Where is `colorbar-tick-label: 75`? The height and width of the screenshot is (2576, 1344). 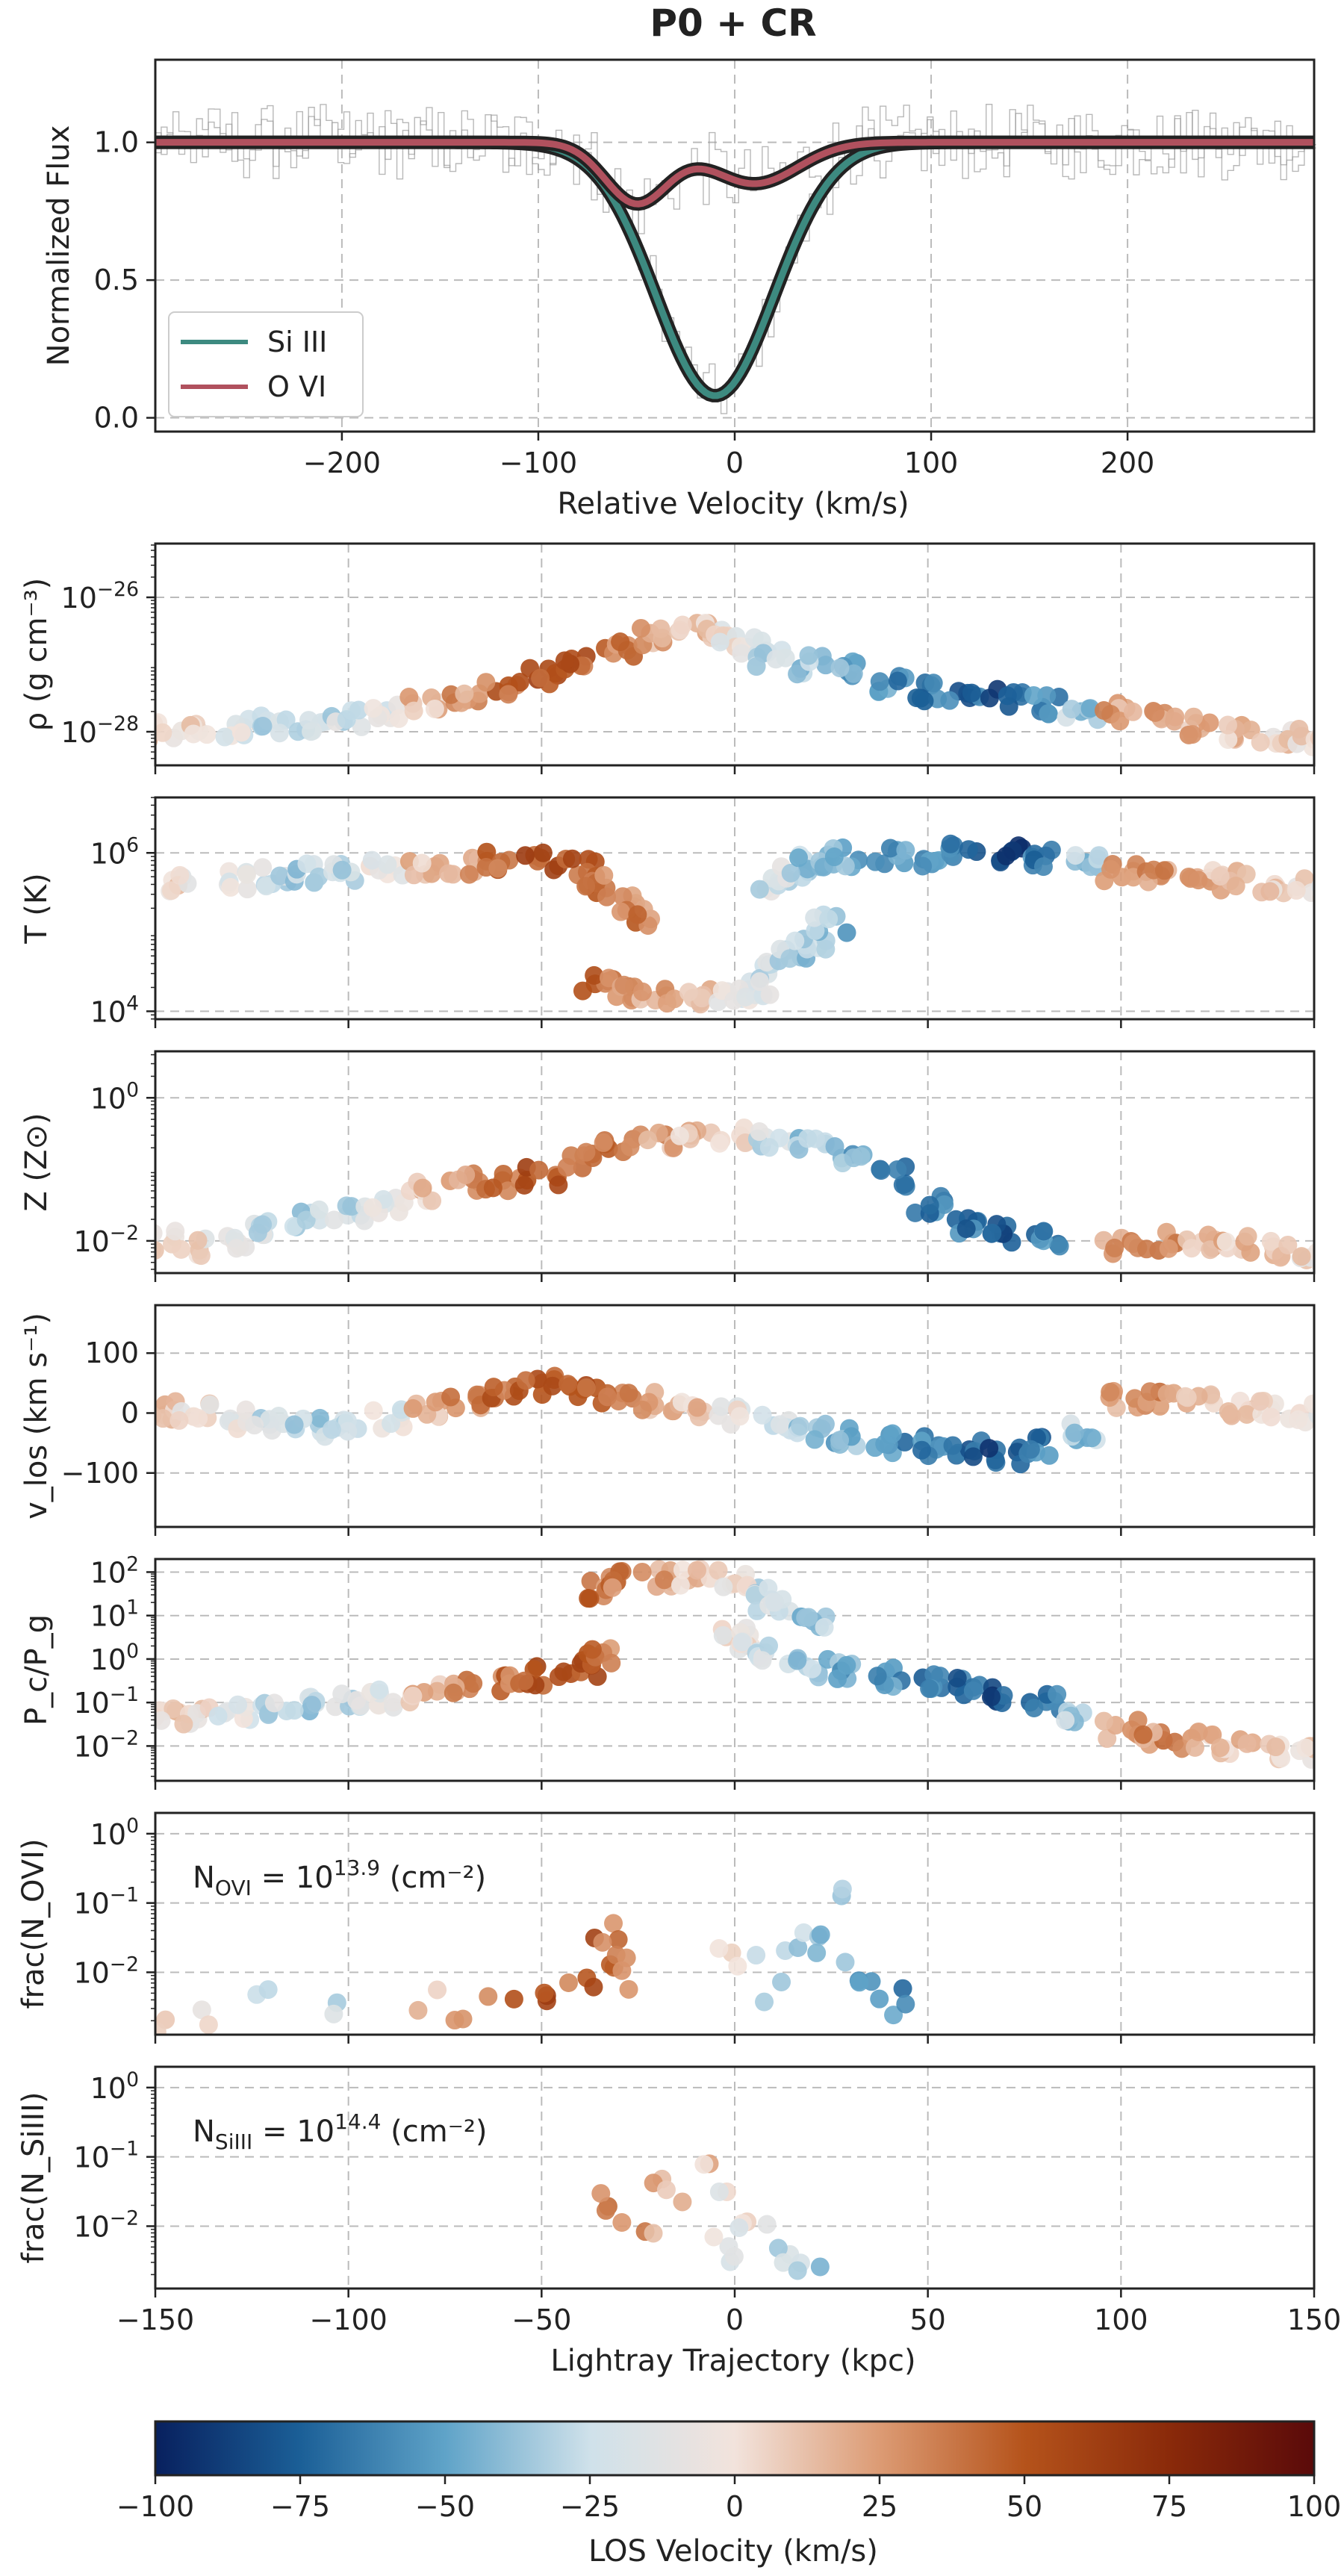
colorbar-tick-label: 75 is located at coordinates (1169, 2506).